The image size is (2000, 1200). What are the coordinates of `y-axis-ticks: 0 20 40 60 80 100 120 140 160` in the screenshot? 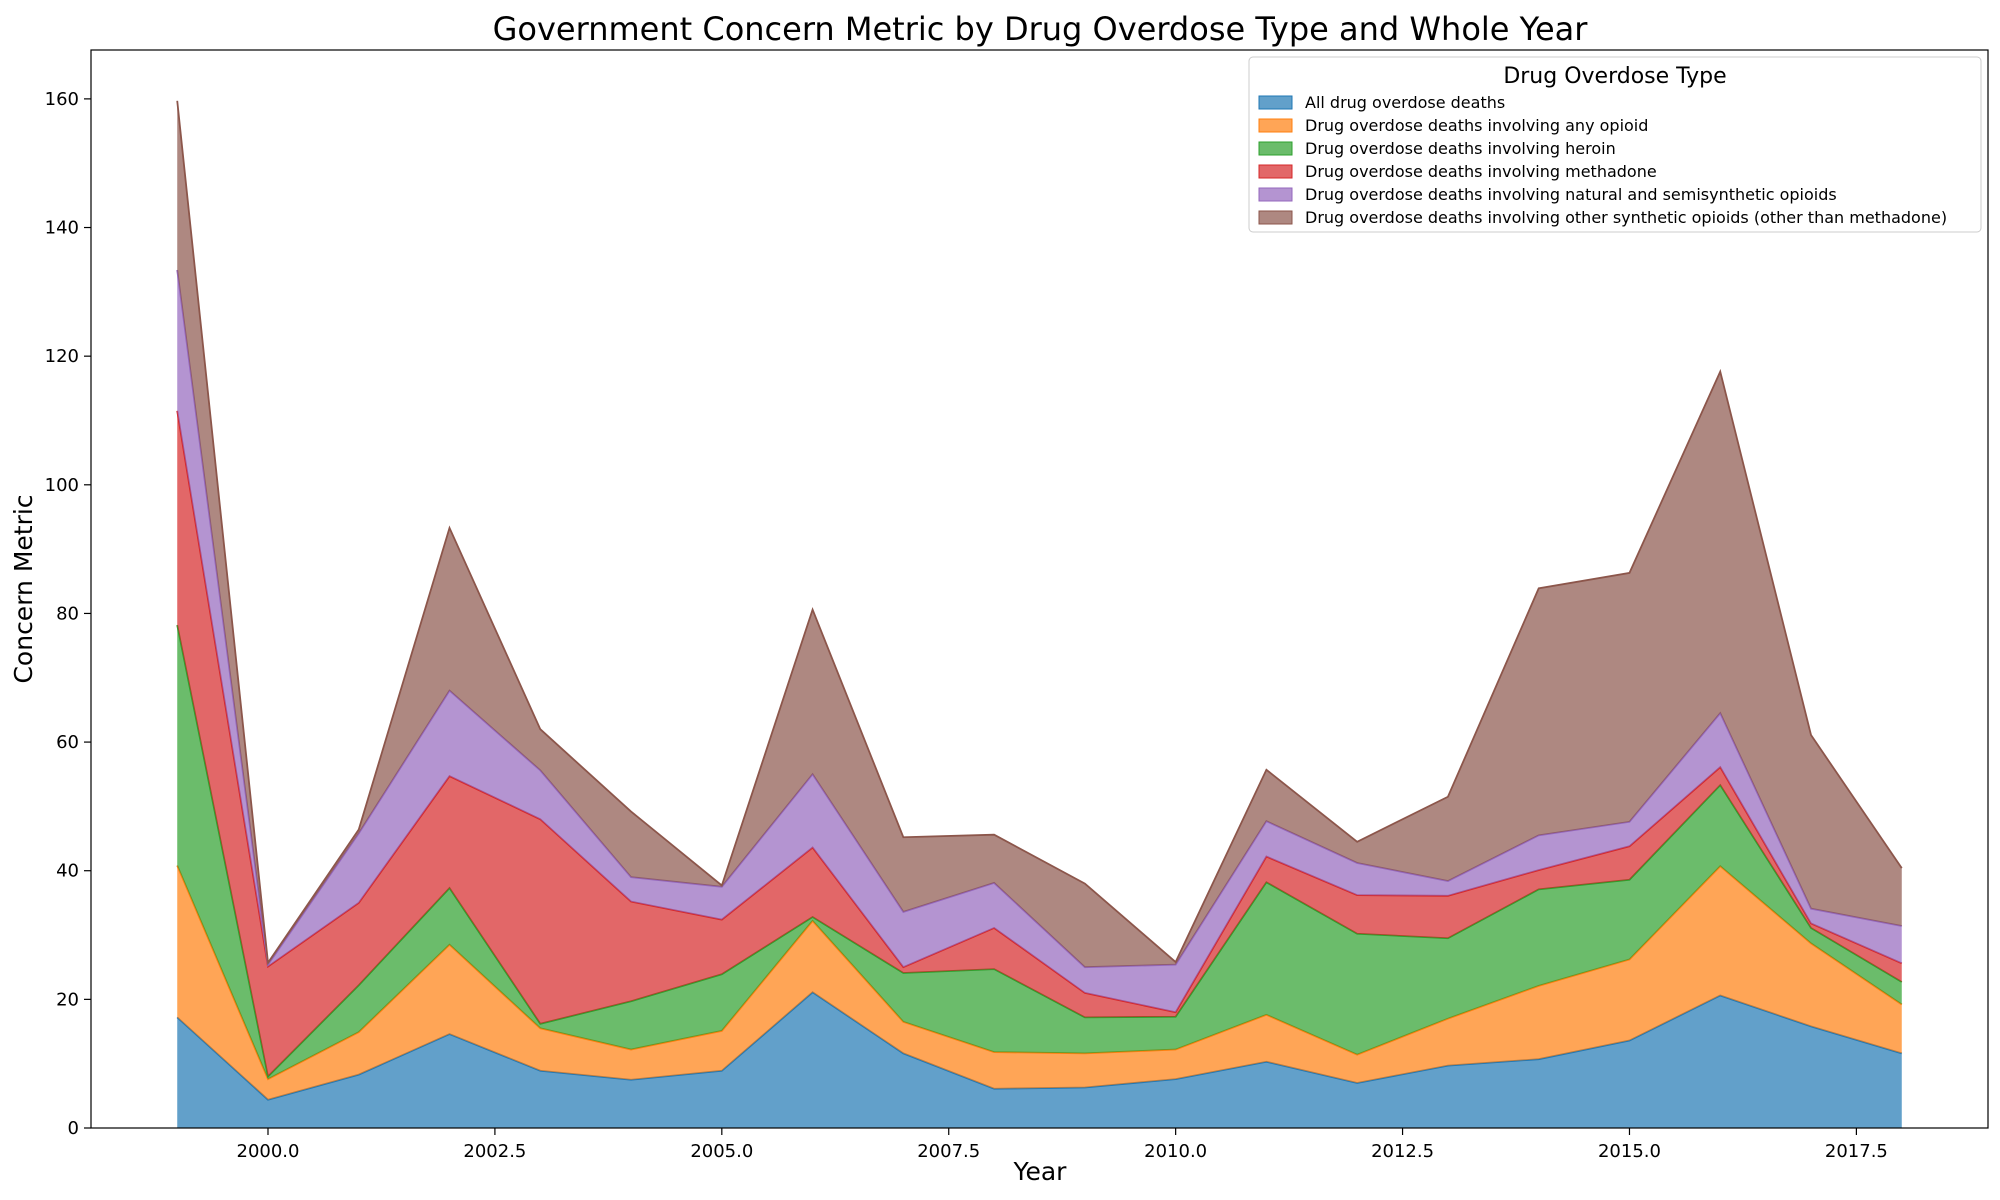 It's located at (68, 614).